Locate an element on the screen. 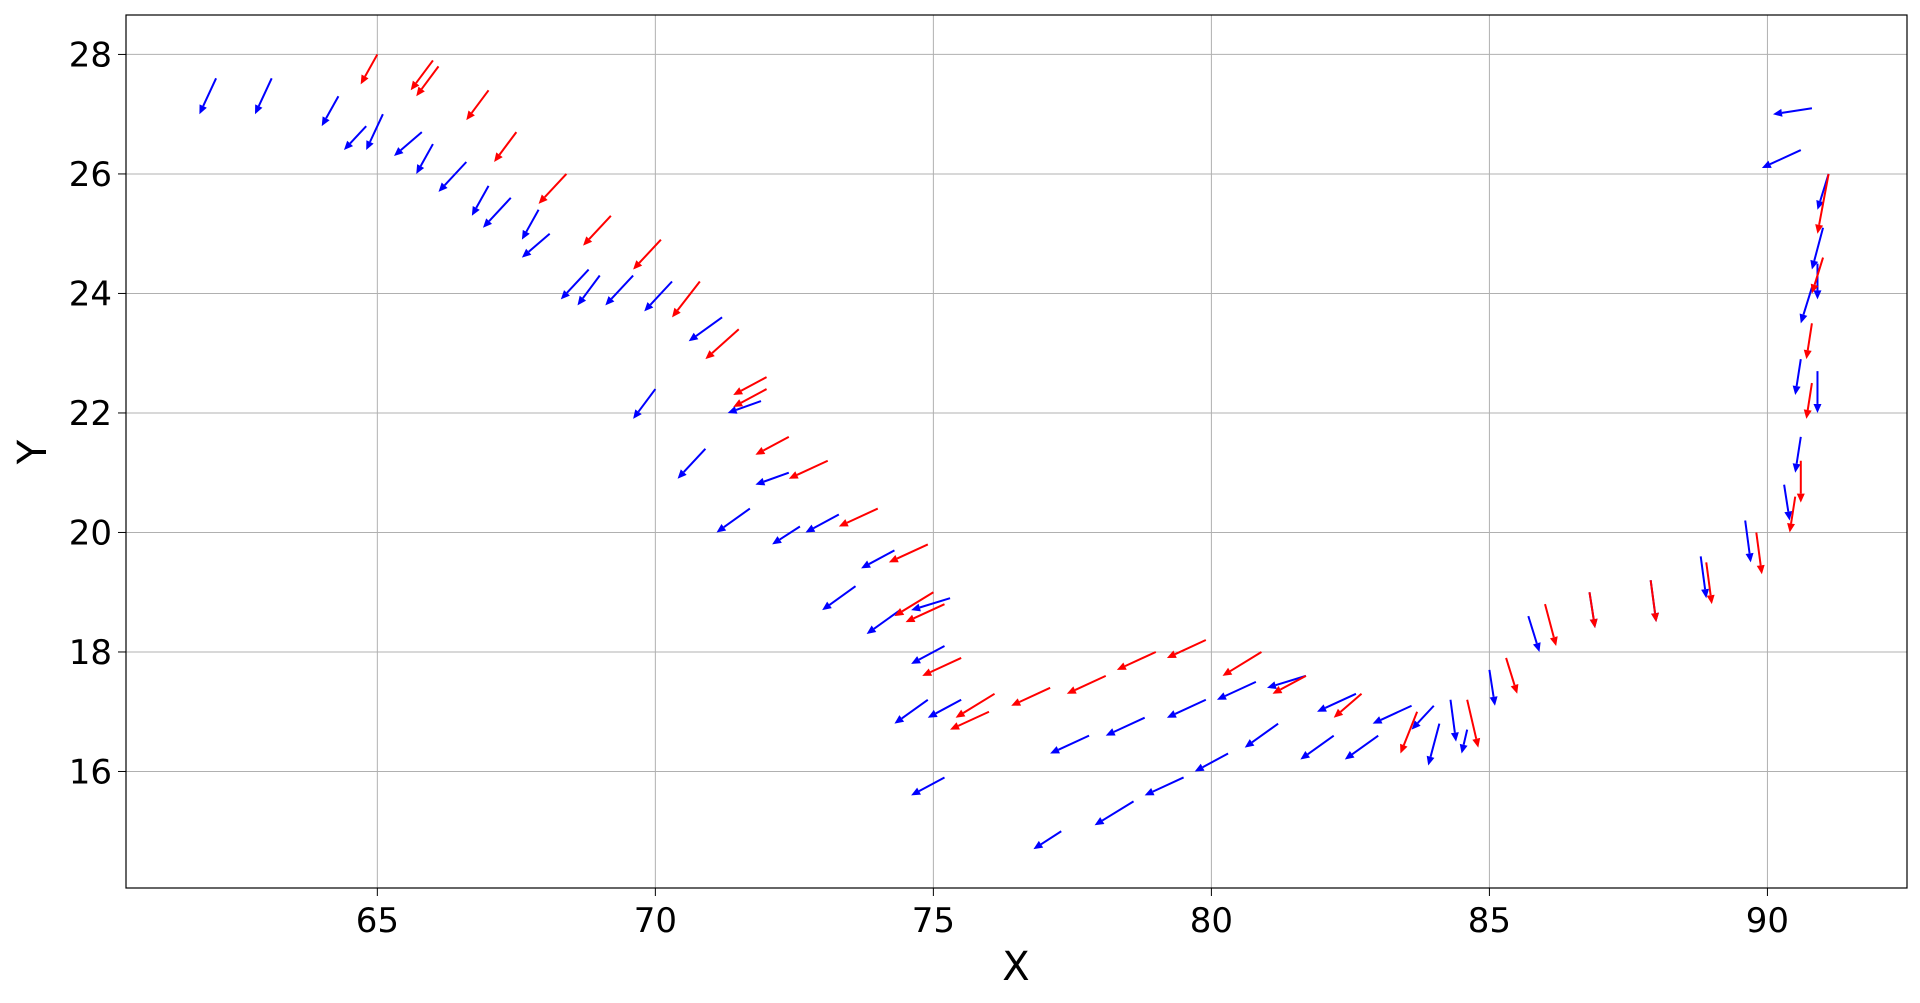  x-tick-label: 80 is located at coordinates (1211, 921).